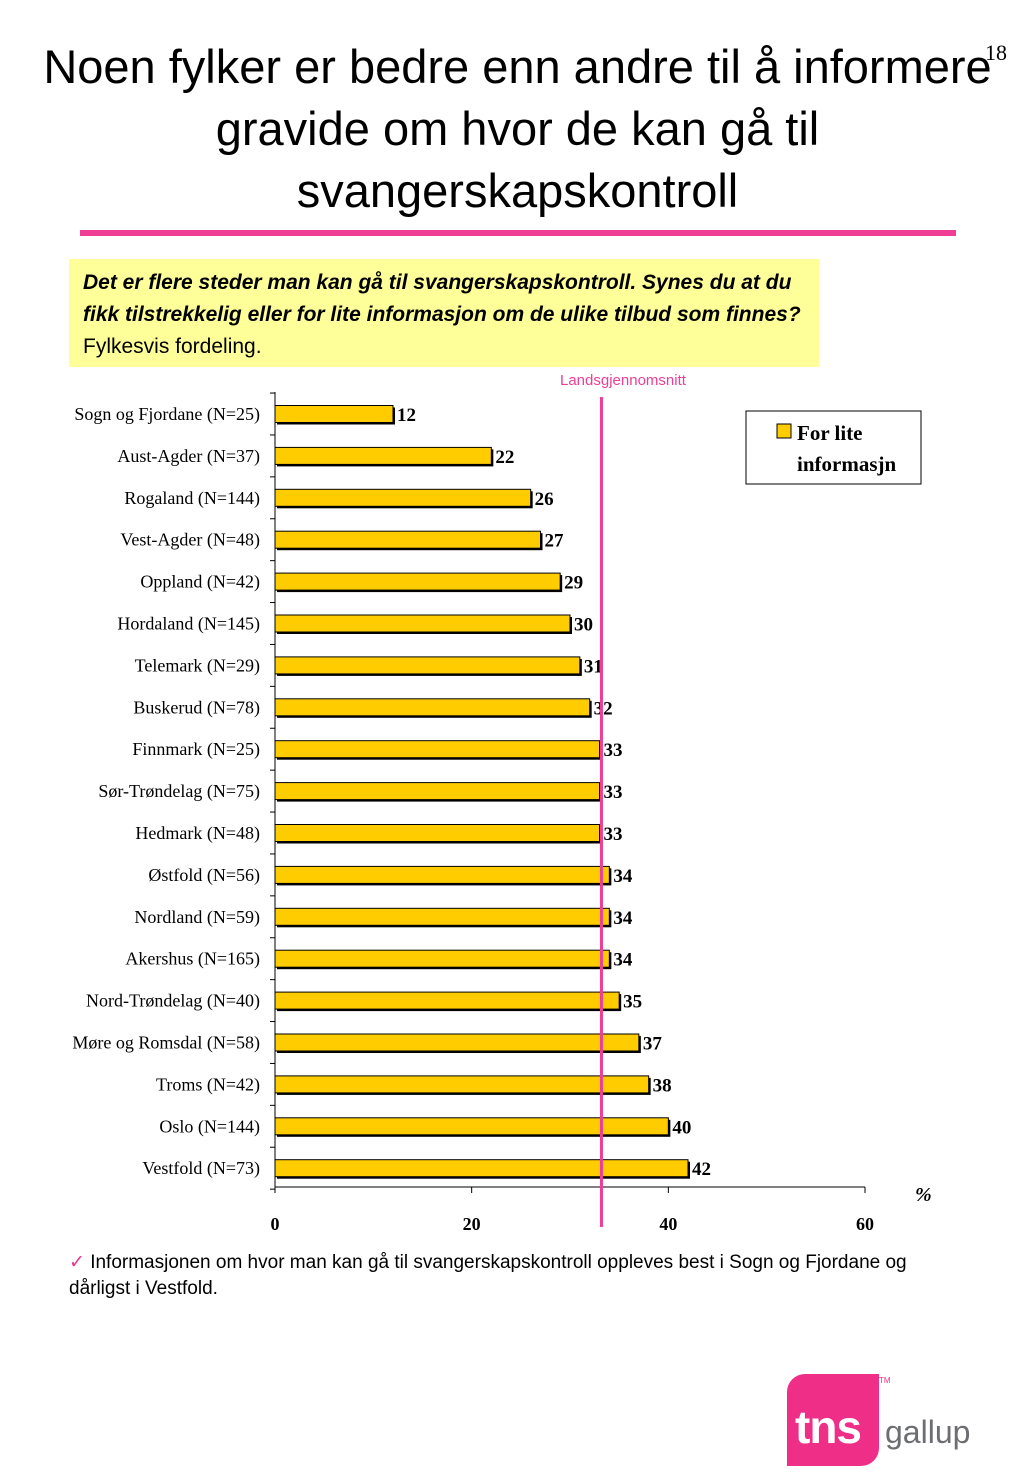 This screenshot has height=1479, width=1024. What do you see at coordinates (846, 464) in the screenshot?
I see `legend-label: informasjn` at bounding box center [846, 464].